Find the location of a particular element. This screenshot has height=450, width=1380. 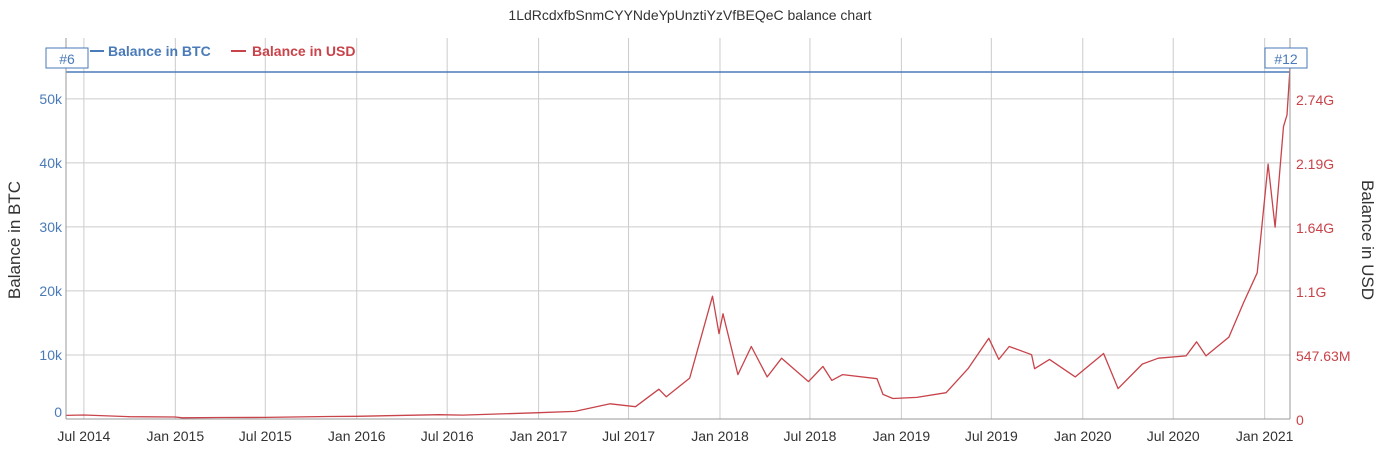

y-right-tick-label: 2.74G is located at coordinates (1315, 100).